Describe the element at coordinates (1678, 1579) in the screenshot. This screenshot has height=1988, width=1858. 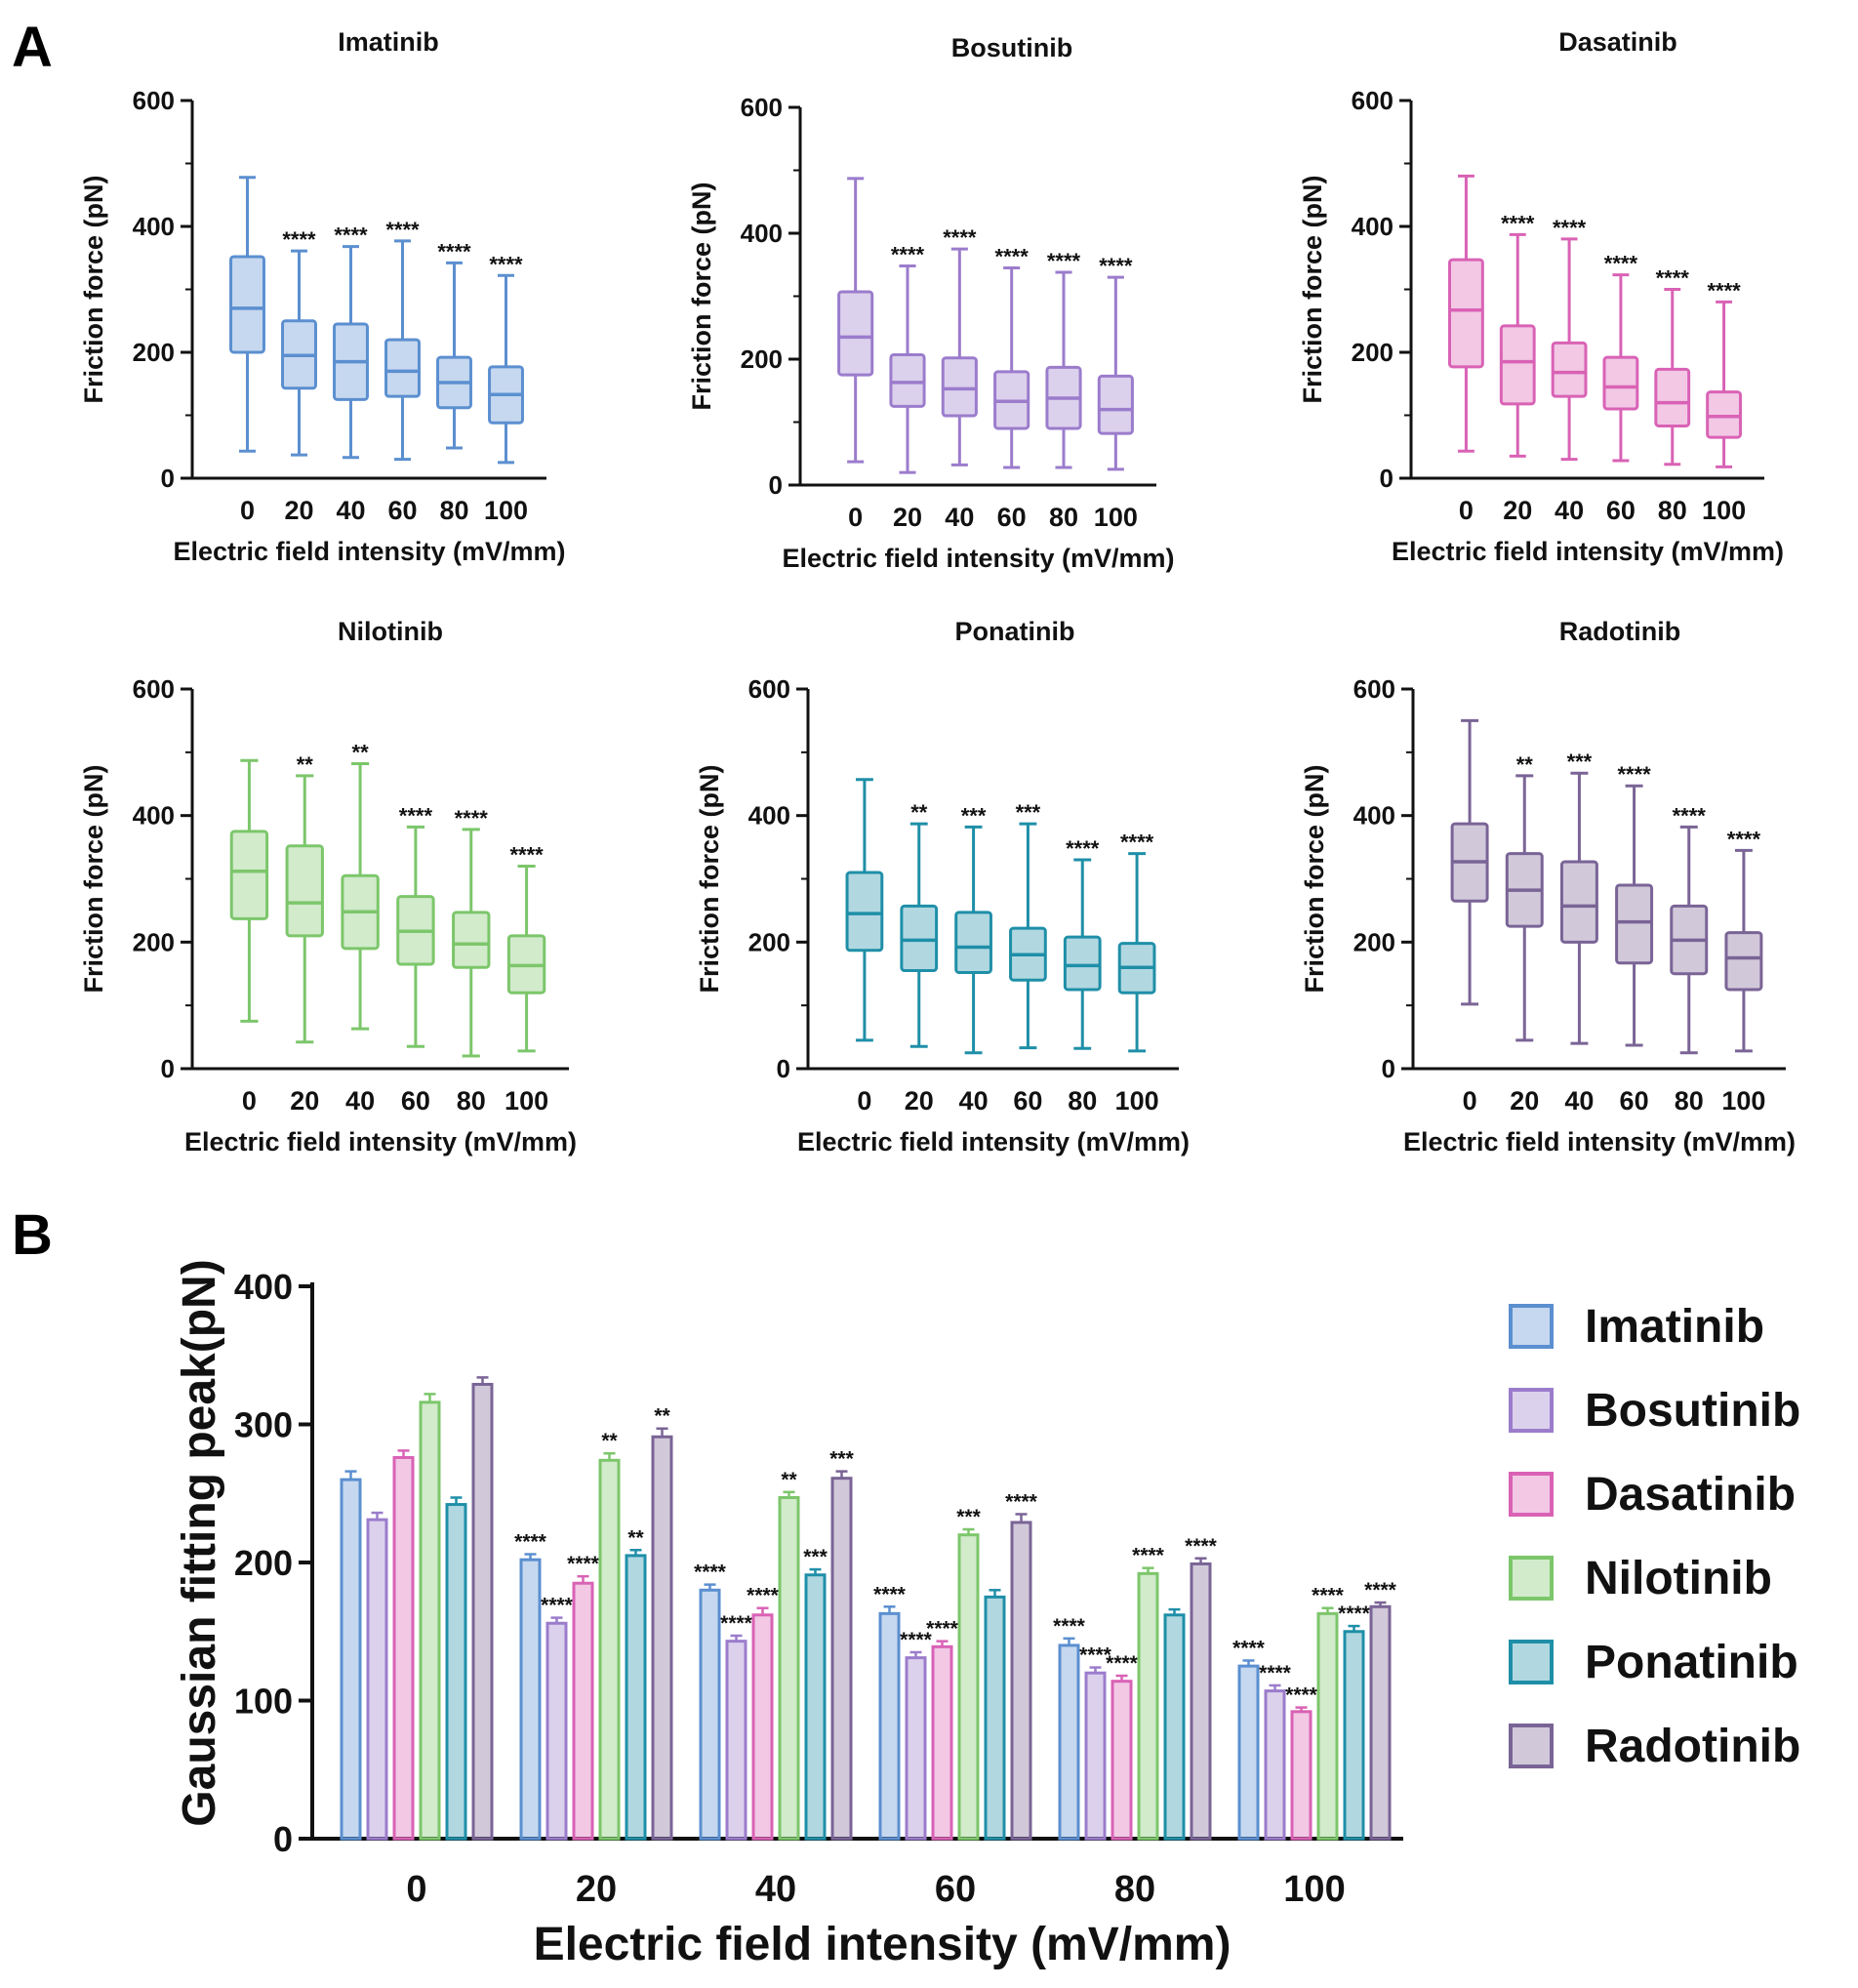
I see `legend-label: Nilotinib` at that location.